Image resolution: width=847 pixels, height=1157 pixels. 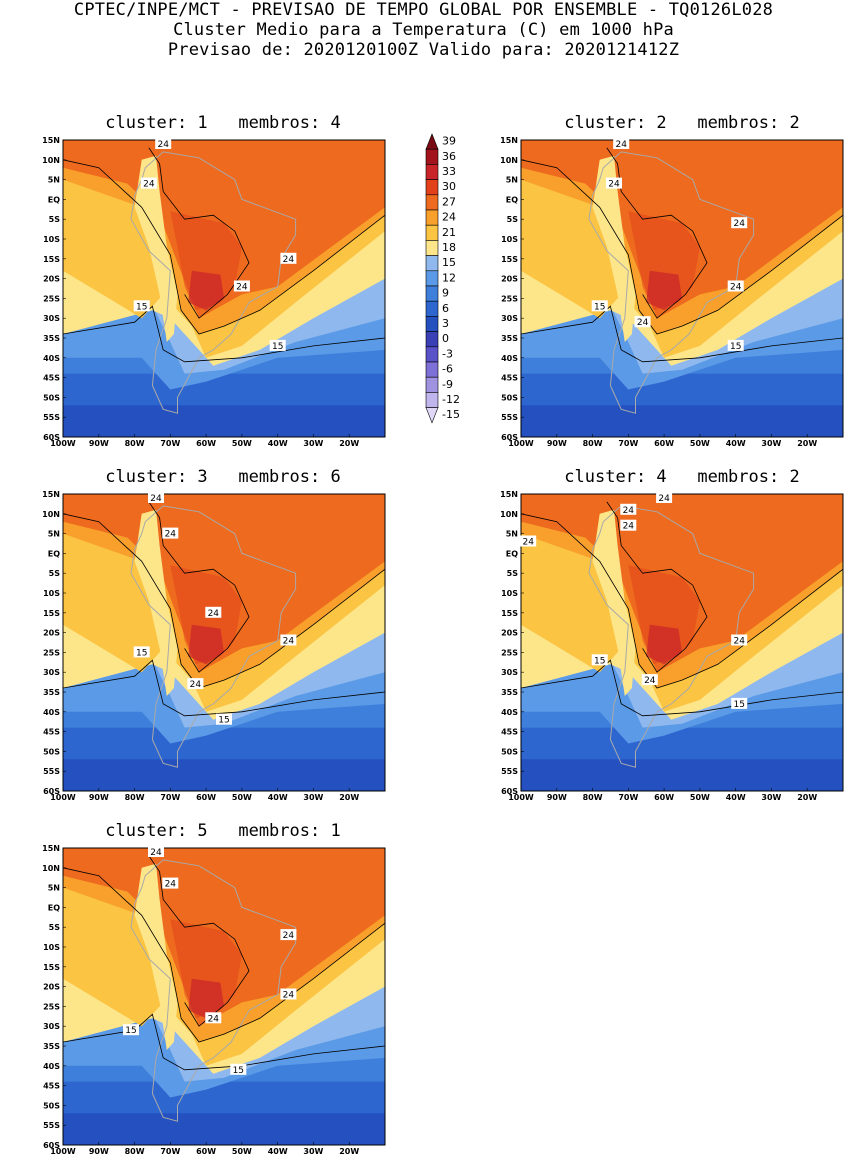 What do you see at coordinates (223, 831) in the screenshot?
I see `panel-title-5: cluster: 5 membros: 1` at bounding box center [223, 831].